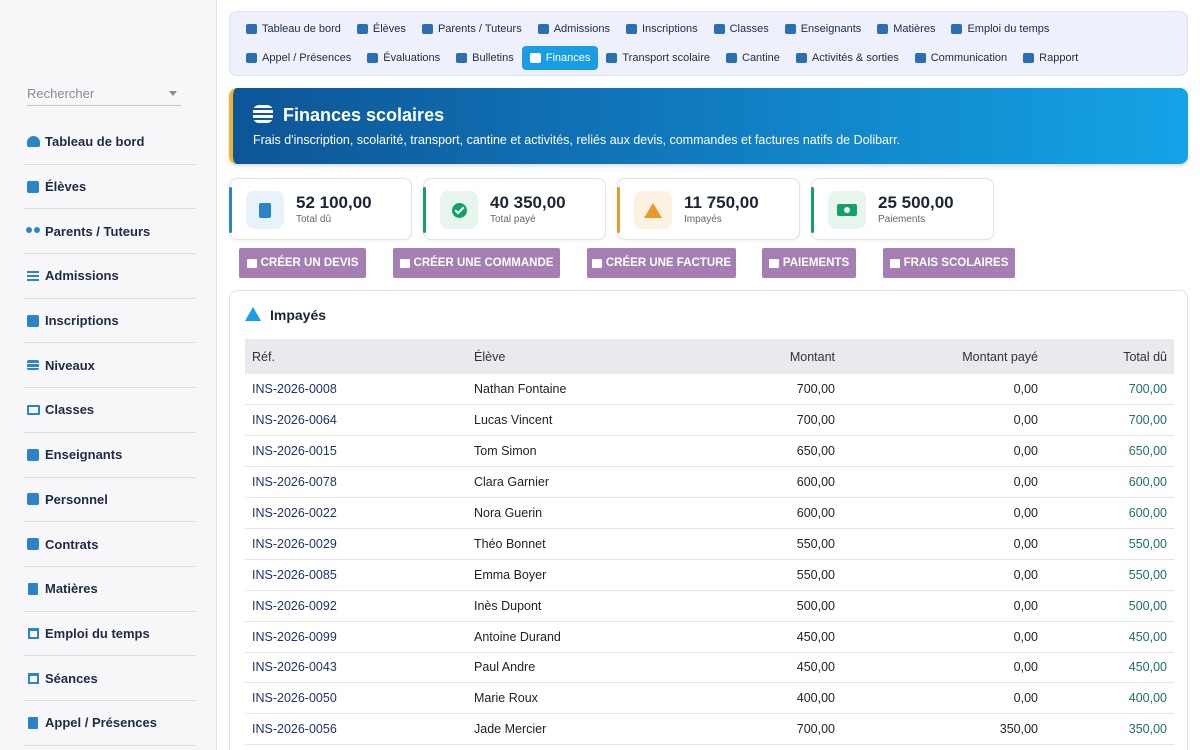  Describe the element at coordinates (1109, 390) in the screenshot. I see `cell-total-due: 700,00` at that location.